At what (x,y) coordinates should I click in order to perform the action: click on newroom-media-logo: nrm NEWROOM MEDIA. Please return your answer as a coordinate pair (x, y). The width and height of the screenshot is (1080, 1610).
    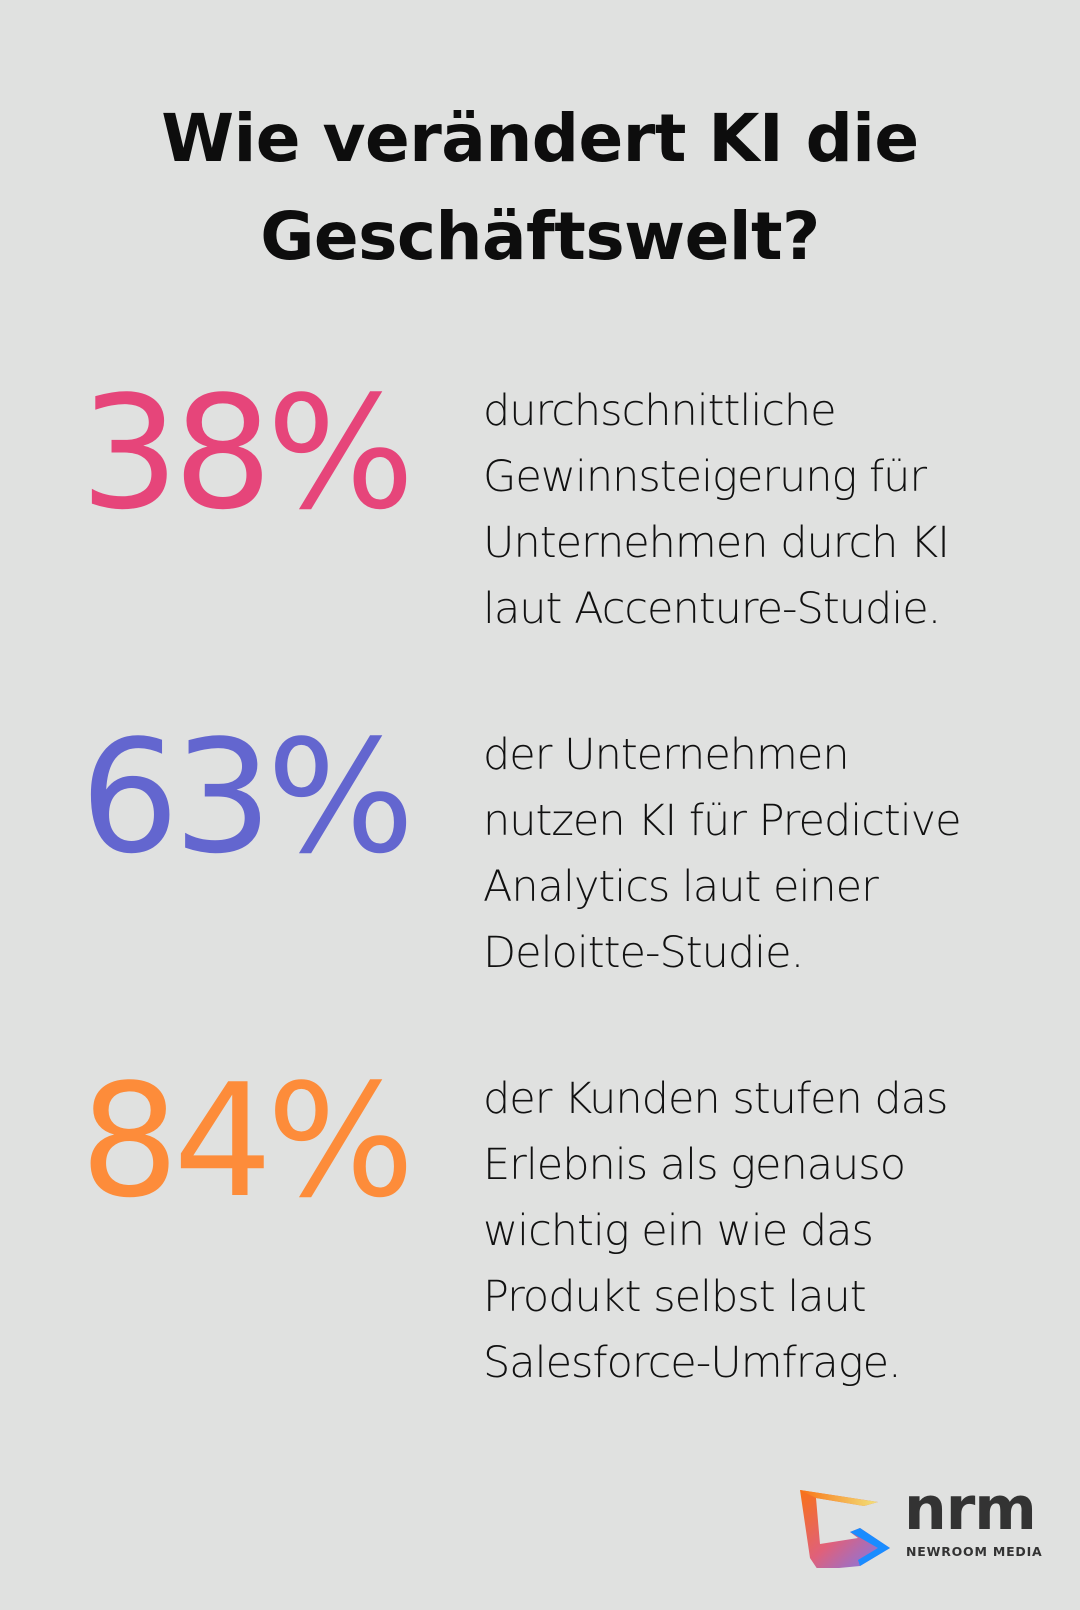
    Looking at the image, I should click on (923, 1522).